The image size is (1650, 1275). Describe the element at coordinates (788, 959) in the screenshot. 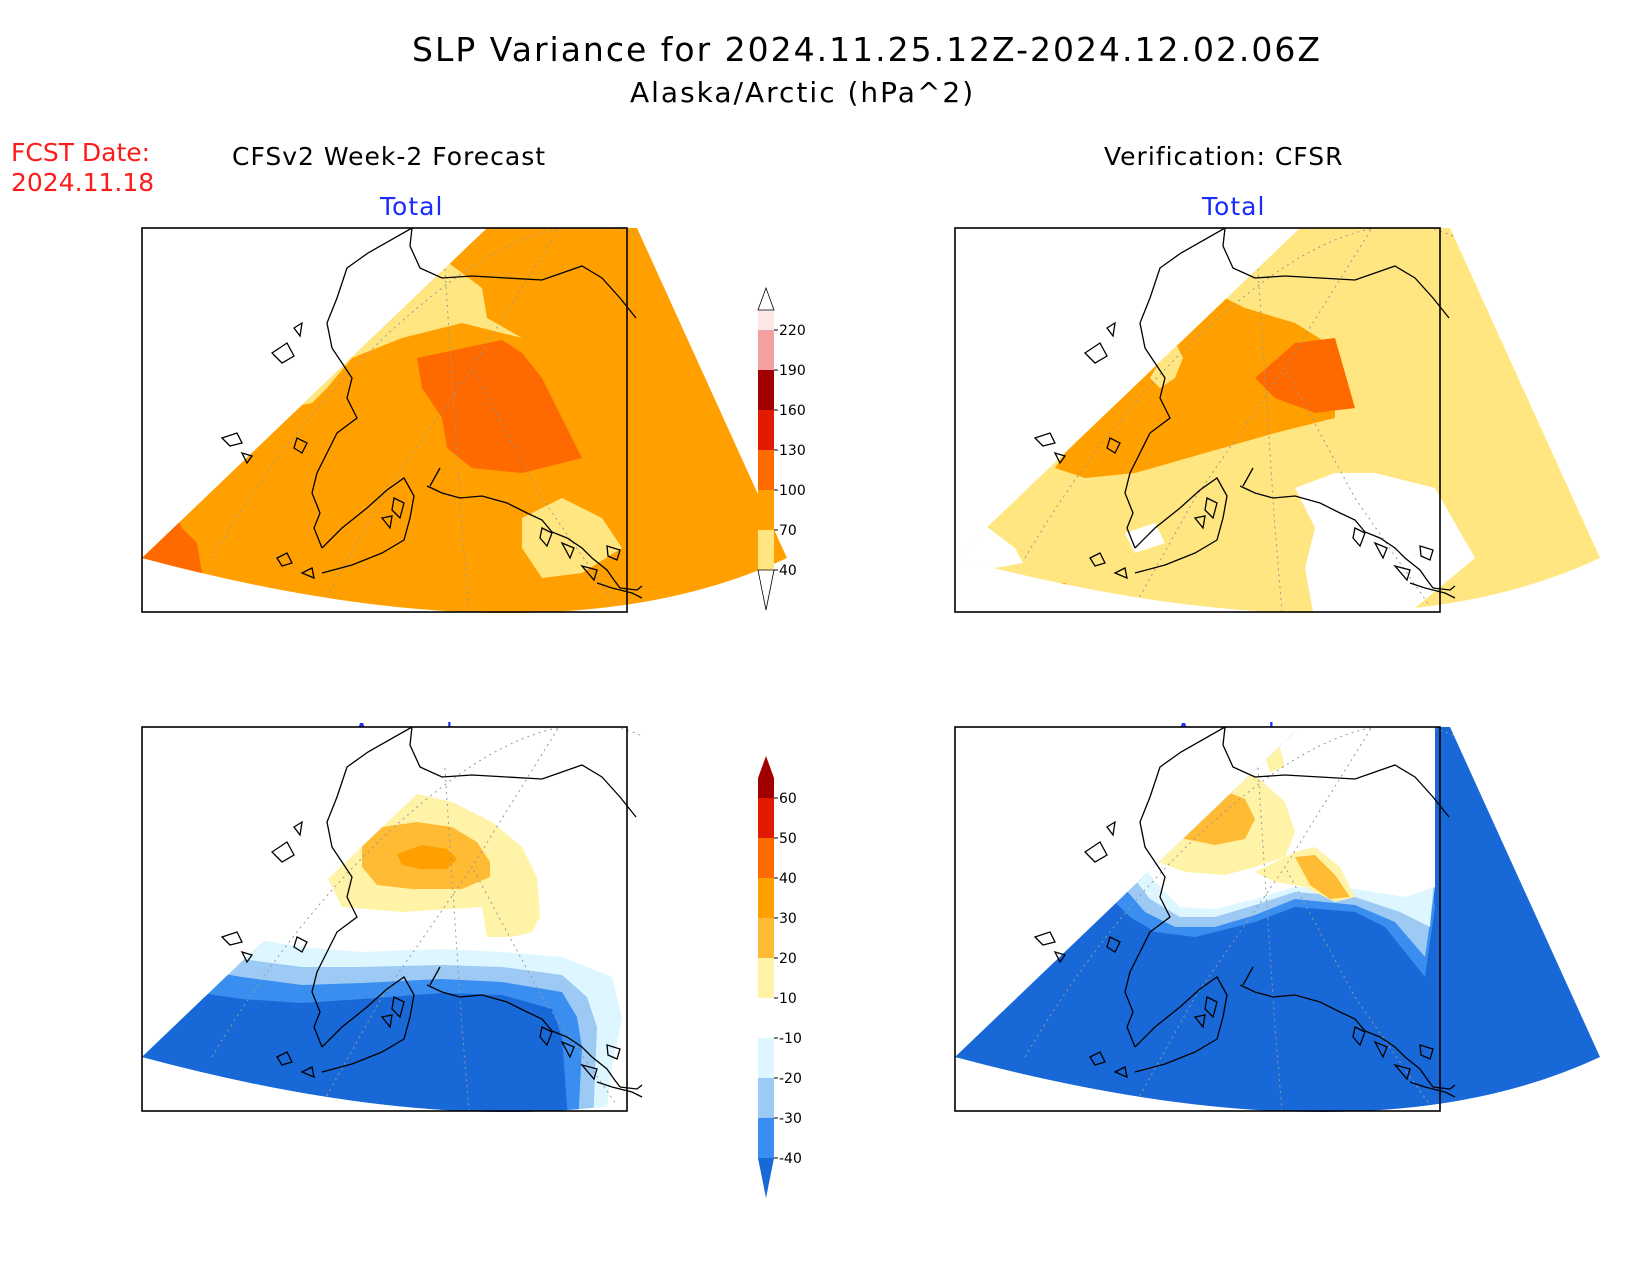

I see `colorbar-anomaly-label: 20` at that location.